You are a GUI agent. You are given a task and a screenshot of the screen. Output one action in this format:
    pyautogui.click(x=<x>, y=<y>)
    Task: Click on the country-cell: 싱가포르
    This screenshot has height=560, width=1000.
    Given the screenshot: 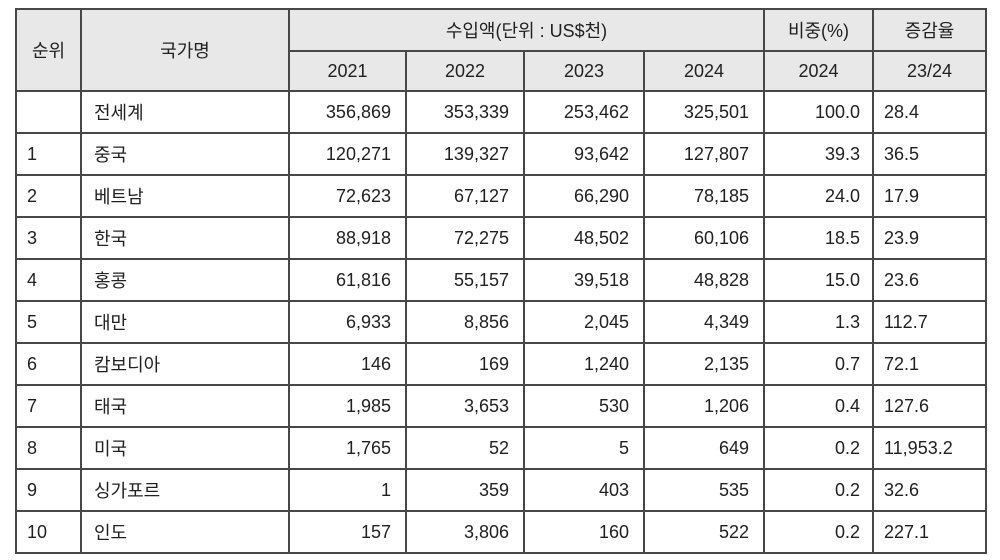 What is the action you would take?
    pyautogui.click(x=185, y=490)
    